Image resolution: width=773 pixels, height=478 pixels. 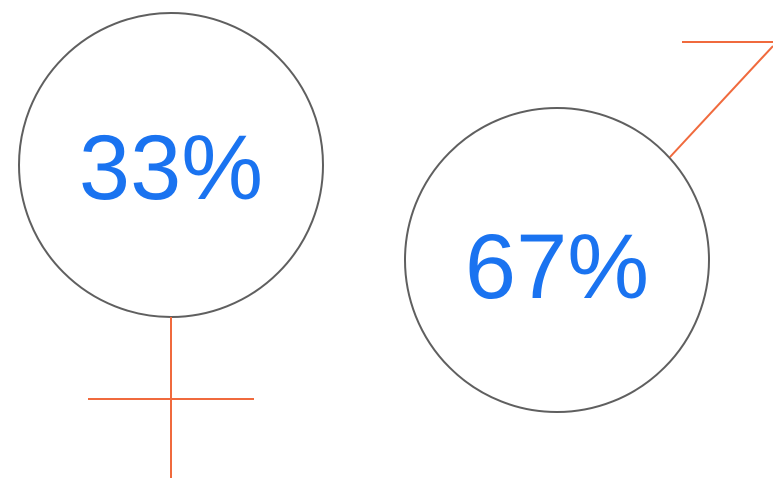 What do you see at coordinates (721, 101) in the screenshot?
I see `male-arrow-shaft` at bounding box center [721, 101].